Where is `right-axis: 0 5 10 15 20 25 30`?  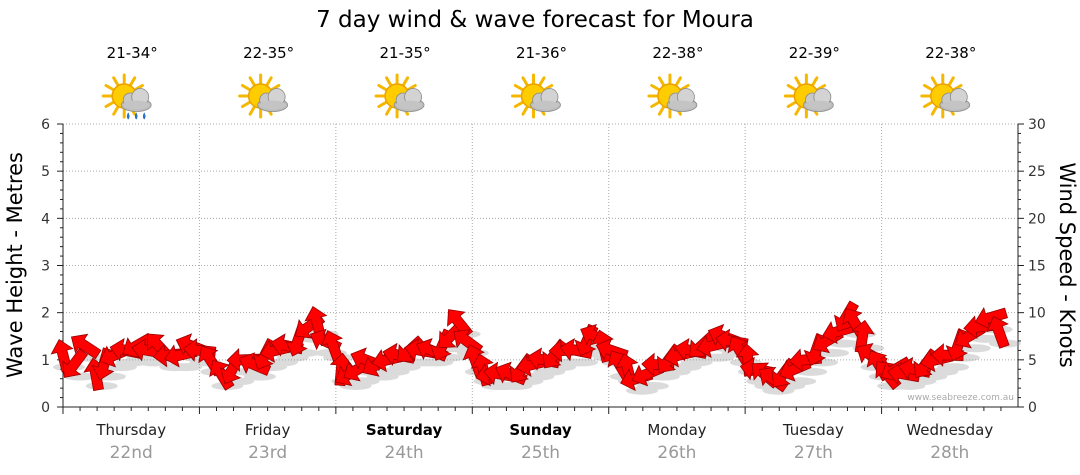
right-axis: 0 5 10 15 20 25 30 is located at coordinates (1032, 266).